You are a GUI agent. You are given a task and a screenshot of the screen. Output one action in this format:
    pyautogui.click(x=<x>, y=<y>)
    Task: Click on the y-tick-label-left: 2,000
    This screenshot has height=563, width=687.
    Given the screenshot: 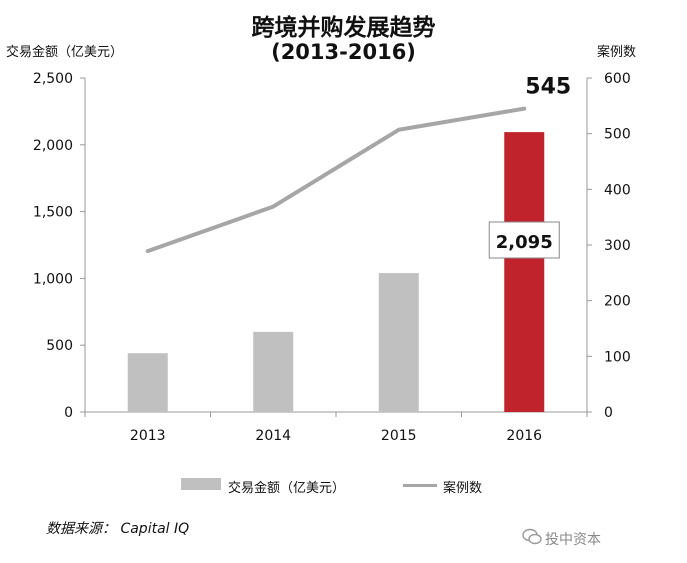 What is the action you would take?
    pyautogui.click(x=53, y=146)
    